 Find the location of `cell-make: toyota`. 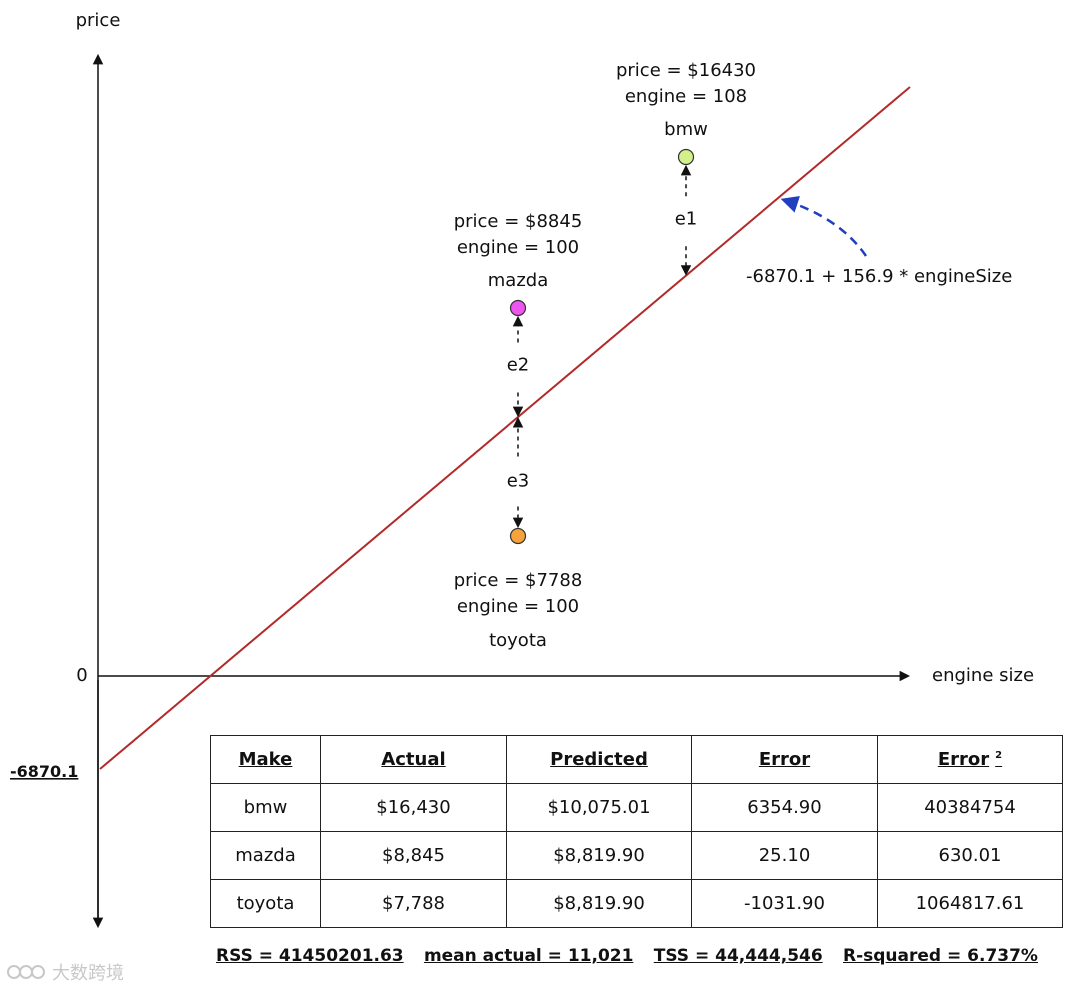

cell-make: toyota is located at coordinates (265, 903).